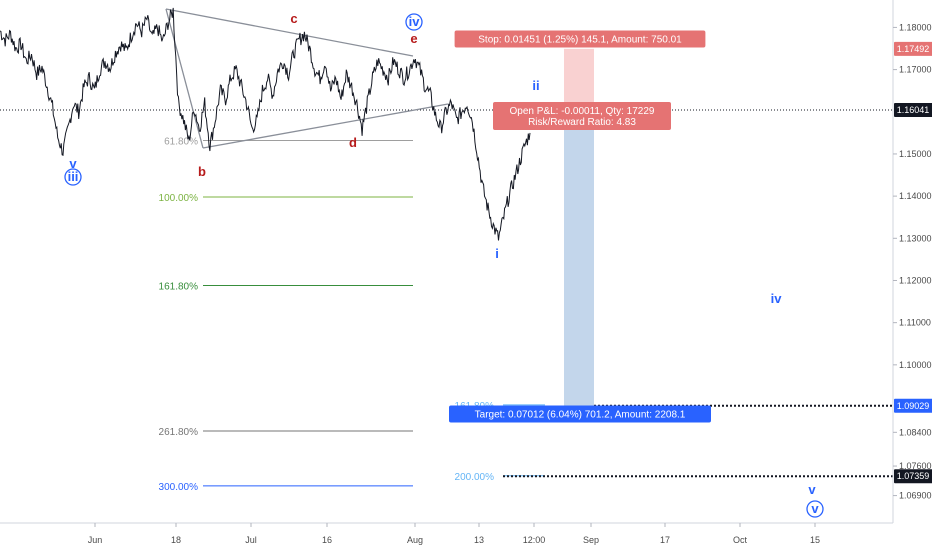 The height and width of the screenshot is (550, 932). I want to click on price-label-text: 1.07359, so click(913, 476).